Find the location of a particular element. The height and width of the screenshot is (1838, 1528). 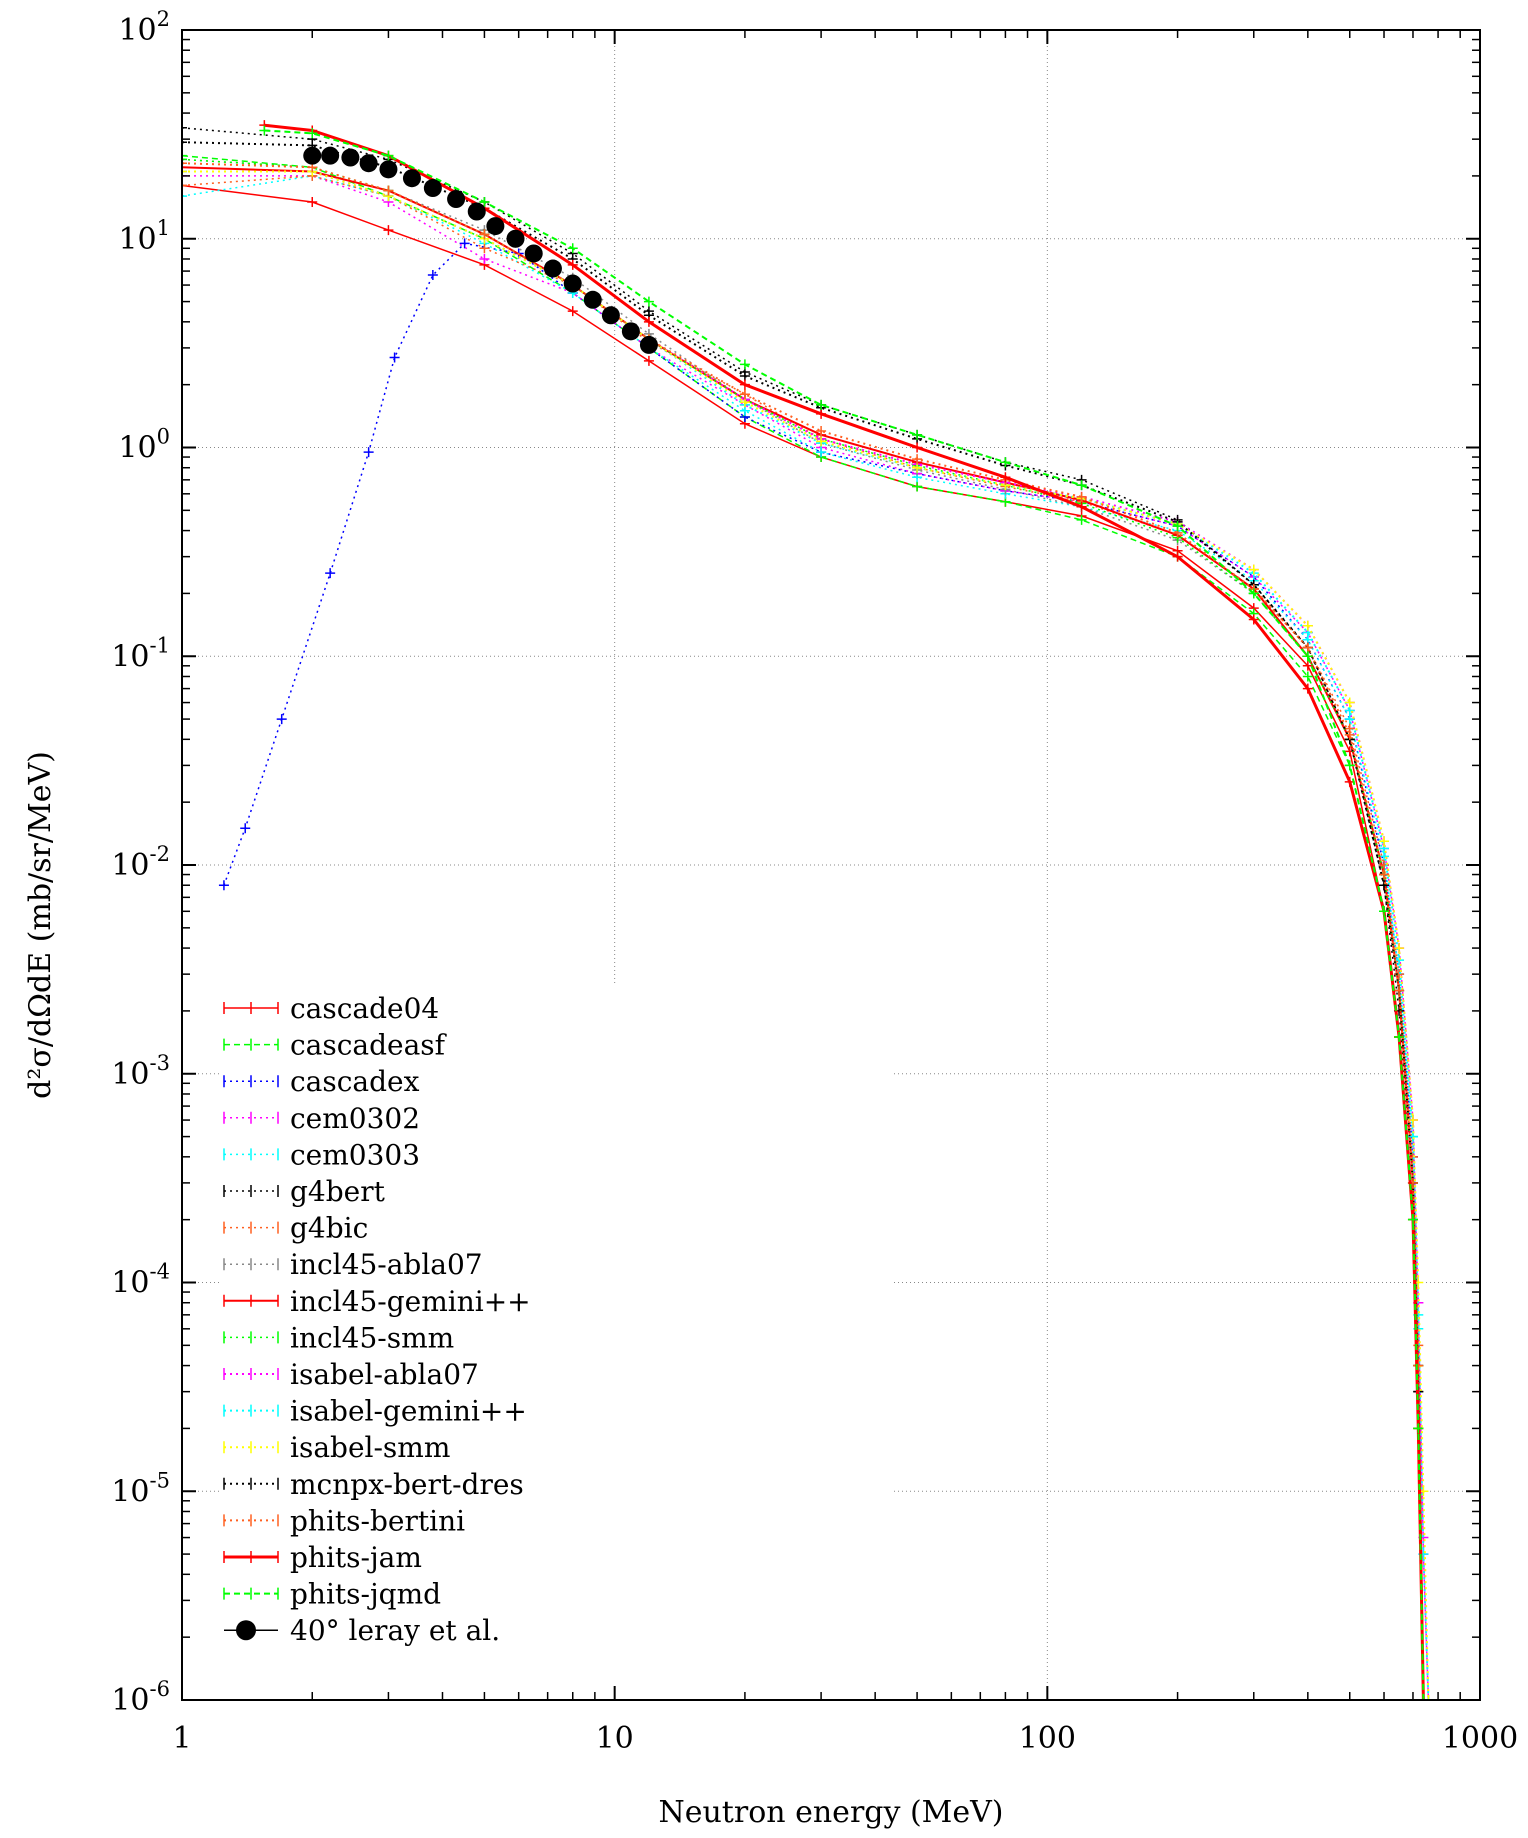

legend-item: mcnpx-bert-dres is located at coordinates (373, 1484).